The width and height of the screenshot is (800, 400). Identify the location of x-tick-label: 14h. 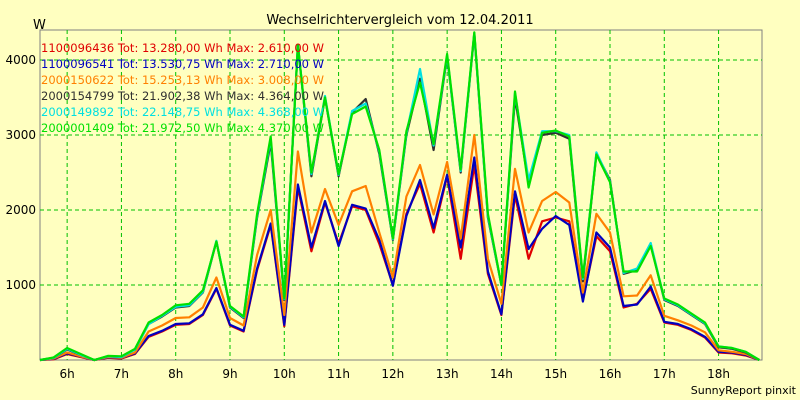
(501, 374).